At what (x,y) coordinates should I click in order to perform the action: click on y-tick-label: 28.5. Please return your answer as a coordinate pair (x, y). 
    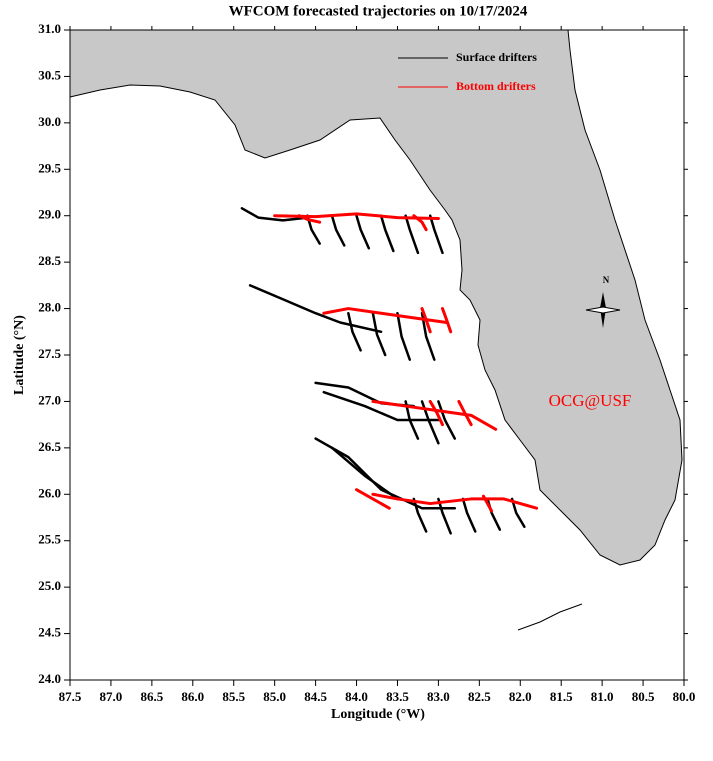
    Looking at the image, I should click on (49, 260).